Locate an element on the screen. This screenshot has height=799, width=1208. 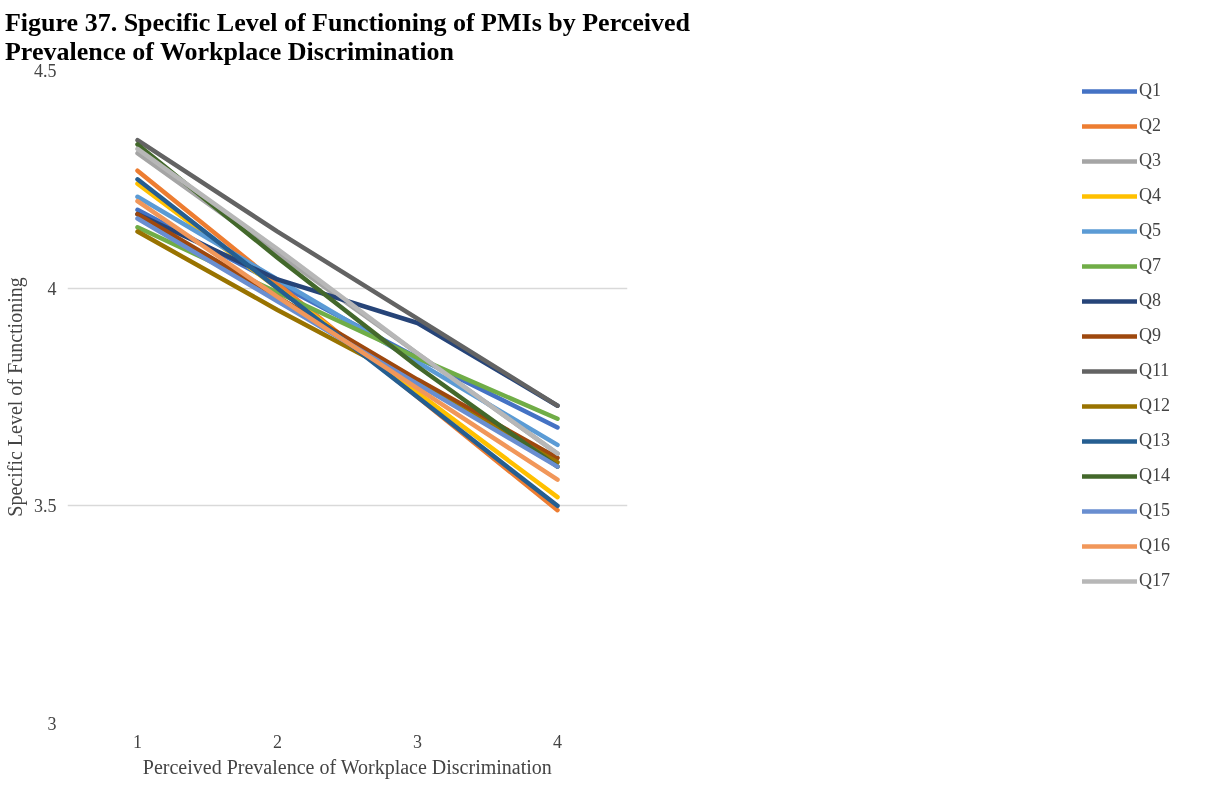
legend-label: Q15 is located at coordinates (1154, 510).